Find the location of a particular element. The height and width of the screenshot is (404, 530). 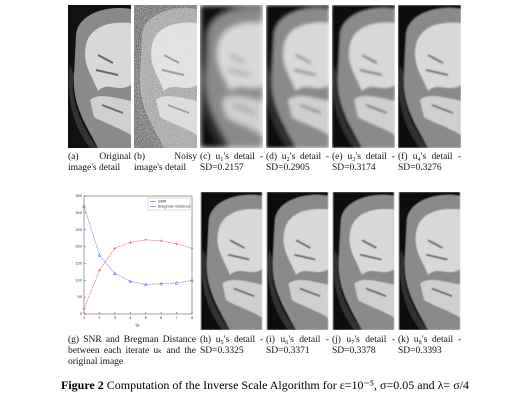

x-tick-label: 4 is located at coordinates (130, 317).